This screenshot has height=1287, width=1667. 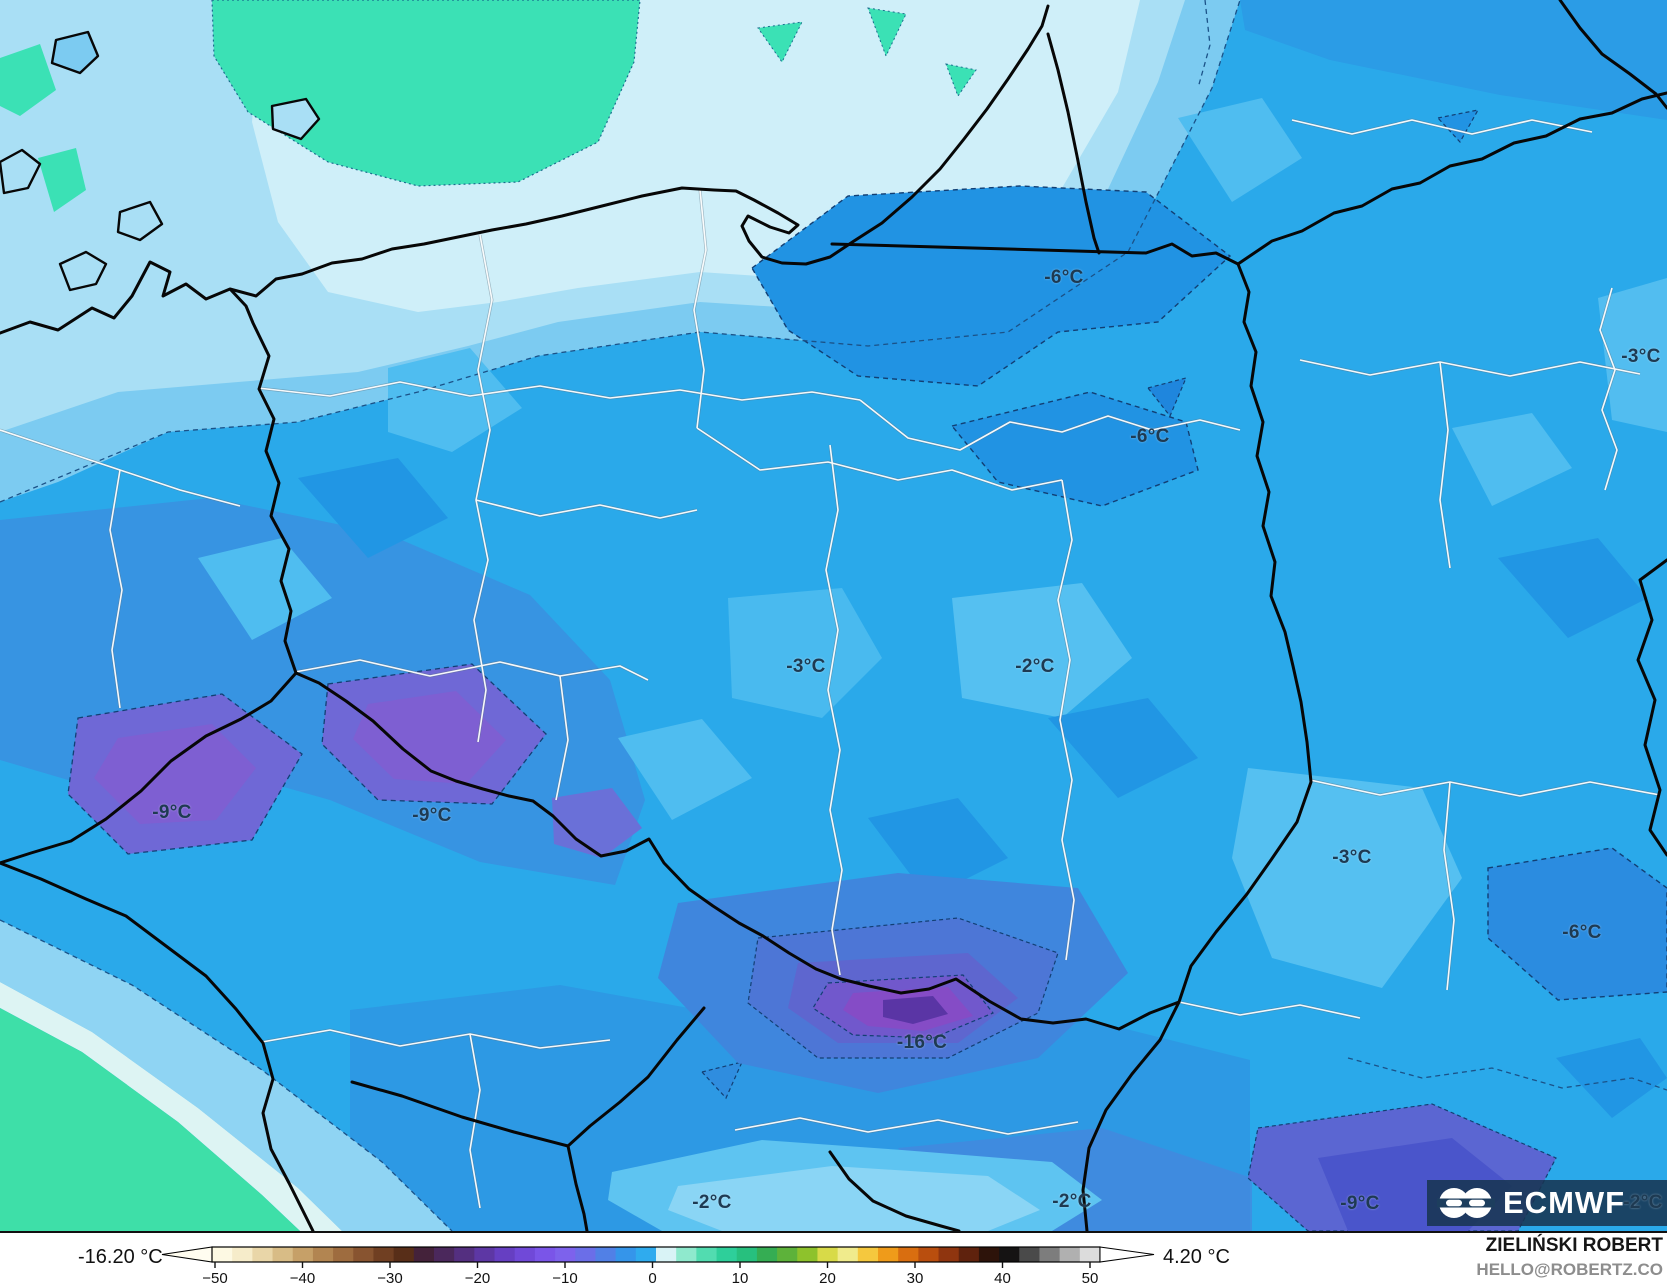 I want to click on colorbar-min-label: -16.20 °C, so click(x=120, y=1257).